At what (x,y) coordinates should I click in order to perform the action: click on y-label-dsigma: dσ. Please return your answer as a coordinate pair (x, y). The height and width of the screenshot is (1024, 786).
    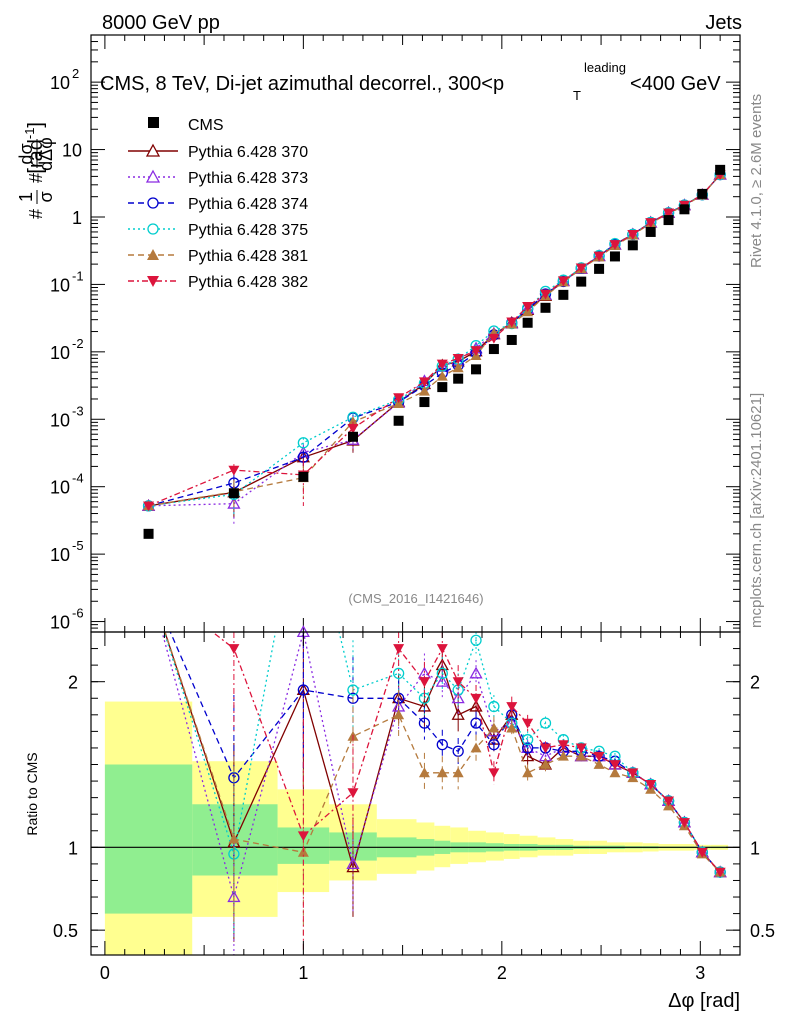
    Looking at the image, I should click on (26, 153).